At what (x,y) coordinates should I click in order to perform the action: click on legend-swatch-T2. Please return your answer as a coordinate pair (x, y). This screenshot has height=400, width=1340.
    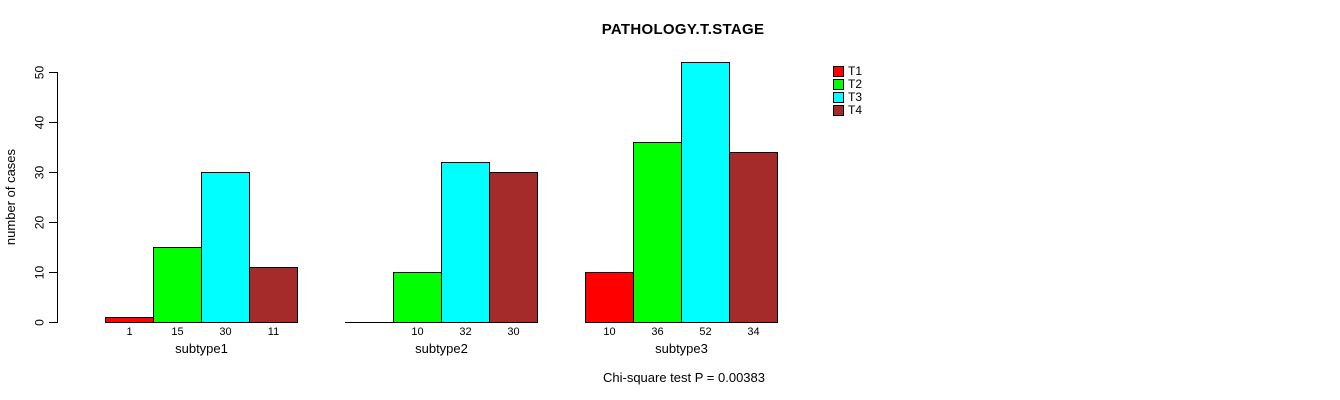
    Looking at the image, I should click on (838, 84).